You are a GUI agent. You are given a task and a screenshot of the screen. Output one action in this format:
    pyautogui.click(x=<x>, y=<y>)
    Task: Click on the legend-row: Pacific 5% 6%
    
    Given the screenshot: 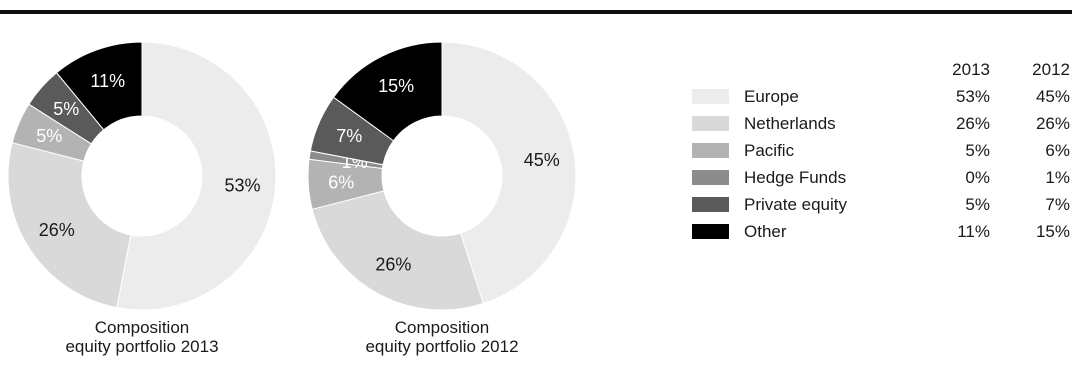 What is the action you would take?
    pyautogui.click(x=882, y=150)
    